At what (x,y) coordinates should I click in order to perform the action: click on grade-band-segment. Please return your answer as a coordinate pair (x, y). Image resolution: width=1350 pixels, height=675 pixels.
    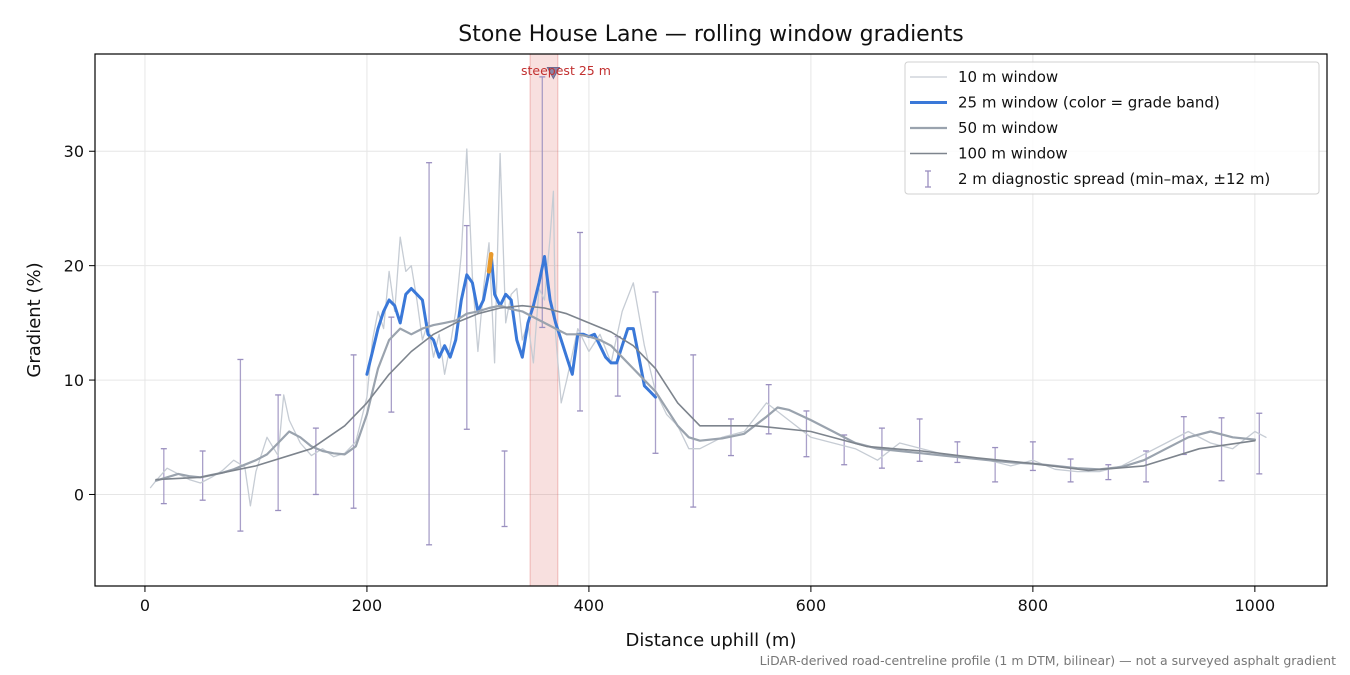
    Looking at the image, I should click on (490, 262).